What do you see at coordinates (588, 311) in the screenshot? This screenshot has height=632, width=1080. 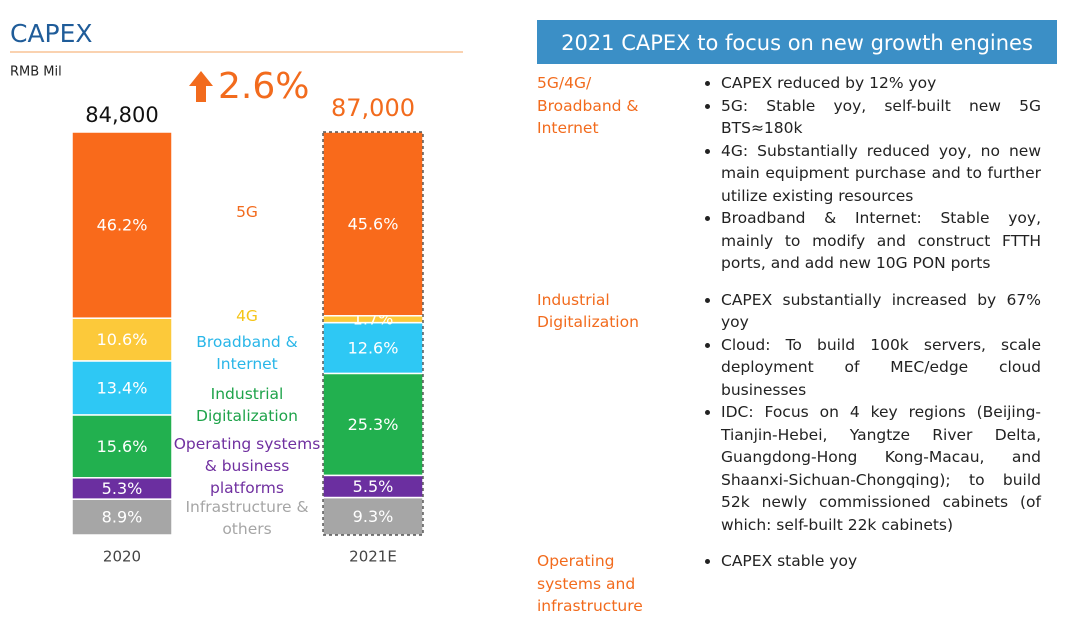 I see `section-label-text: Industrial Digitalization` at bounding box center [588, 311].